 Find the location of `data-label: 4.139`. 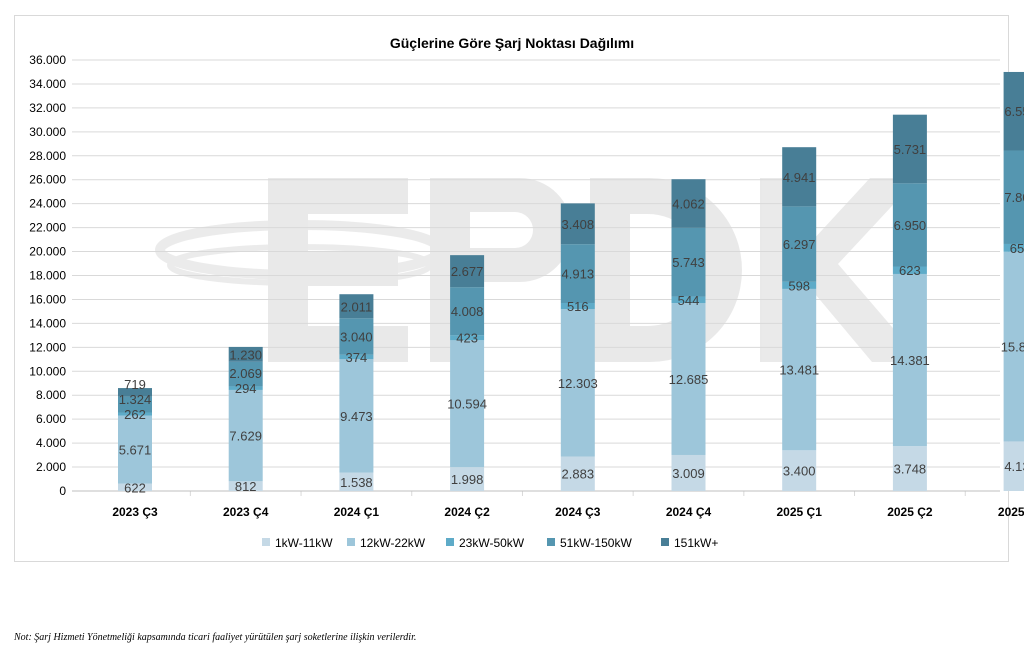

data-label: 4.139 is located at coordinates (1014, 466).